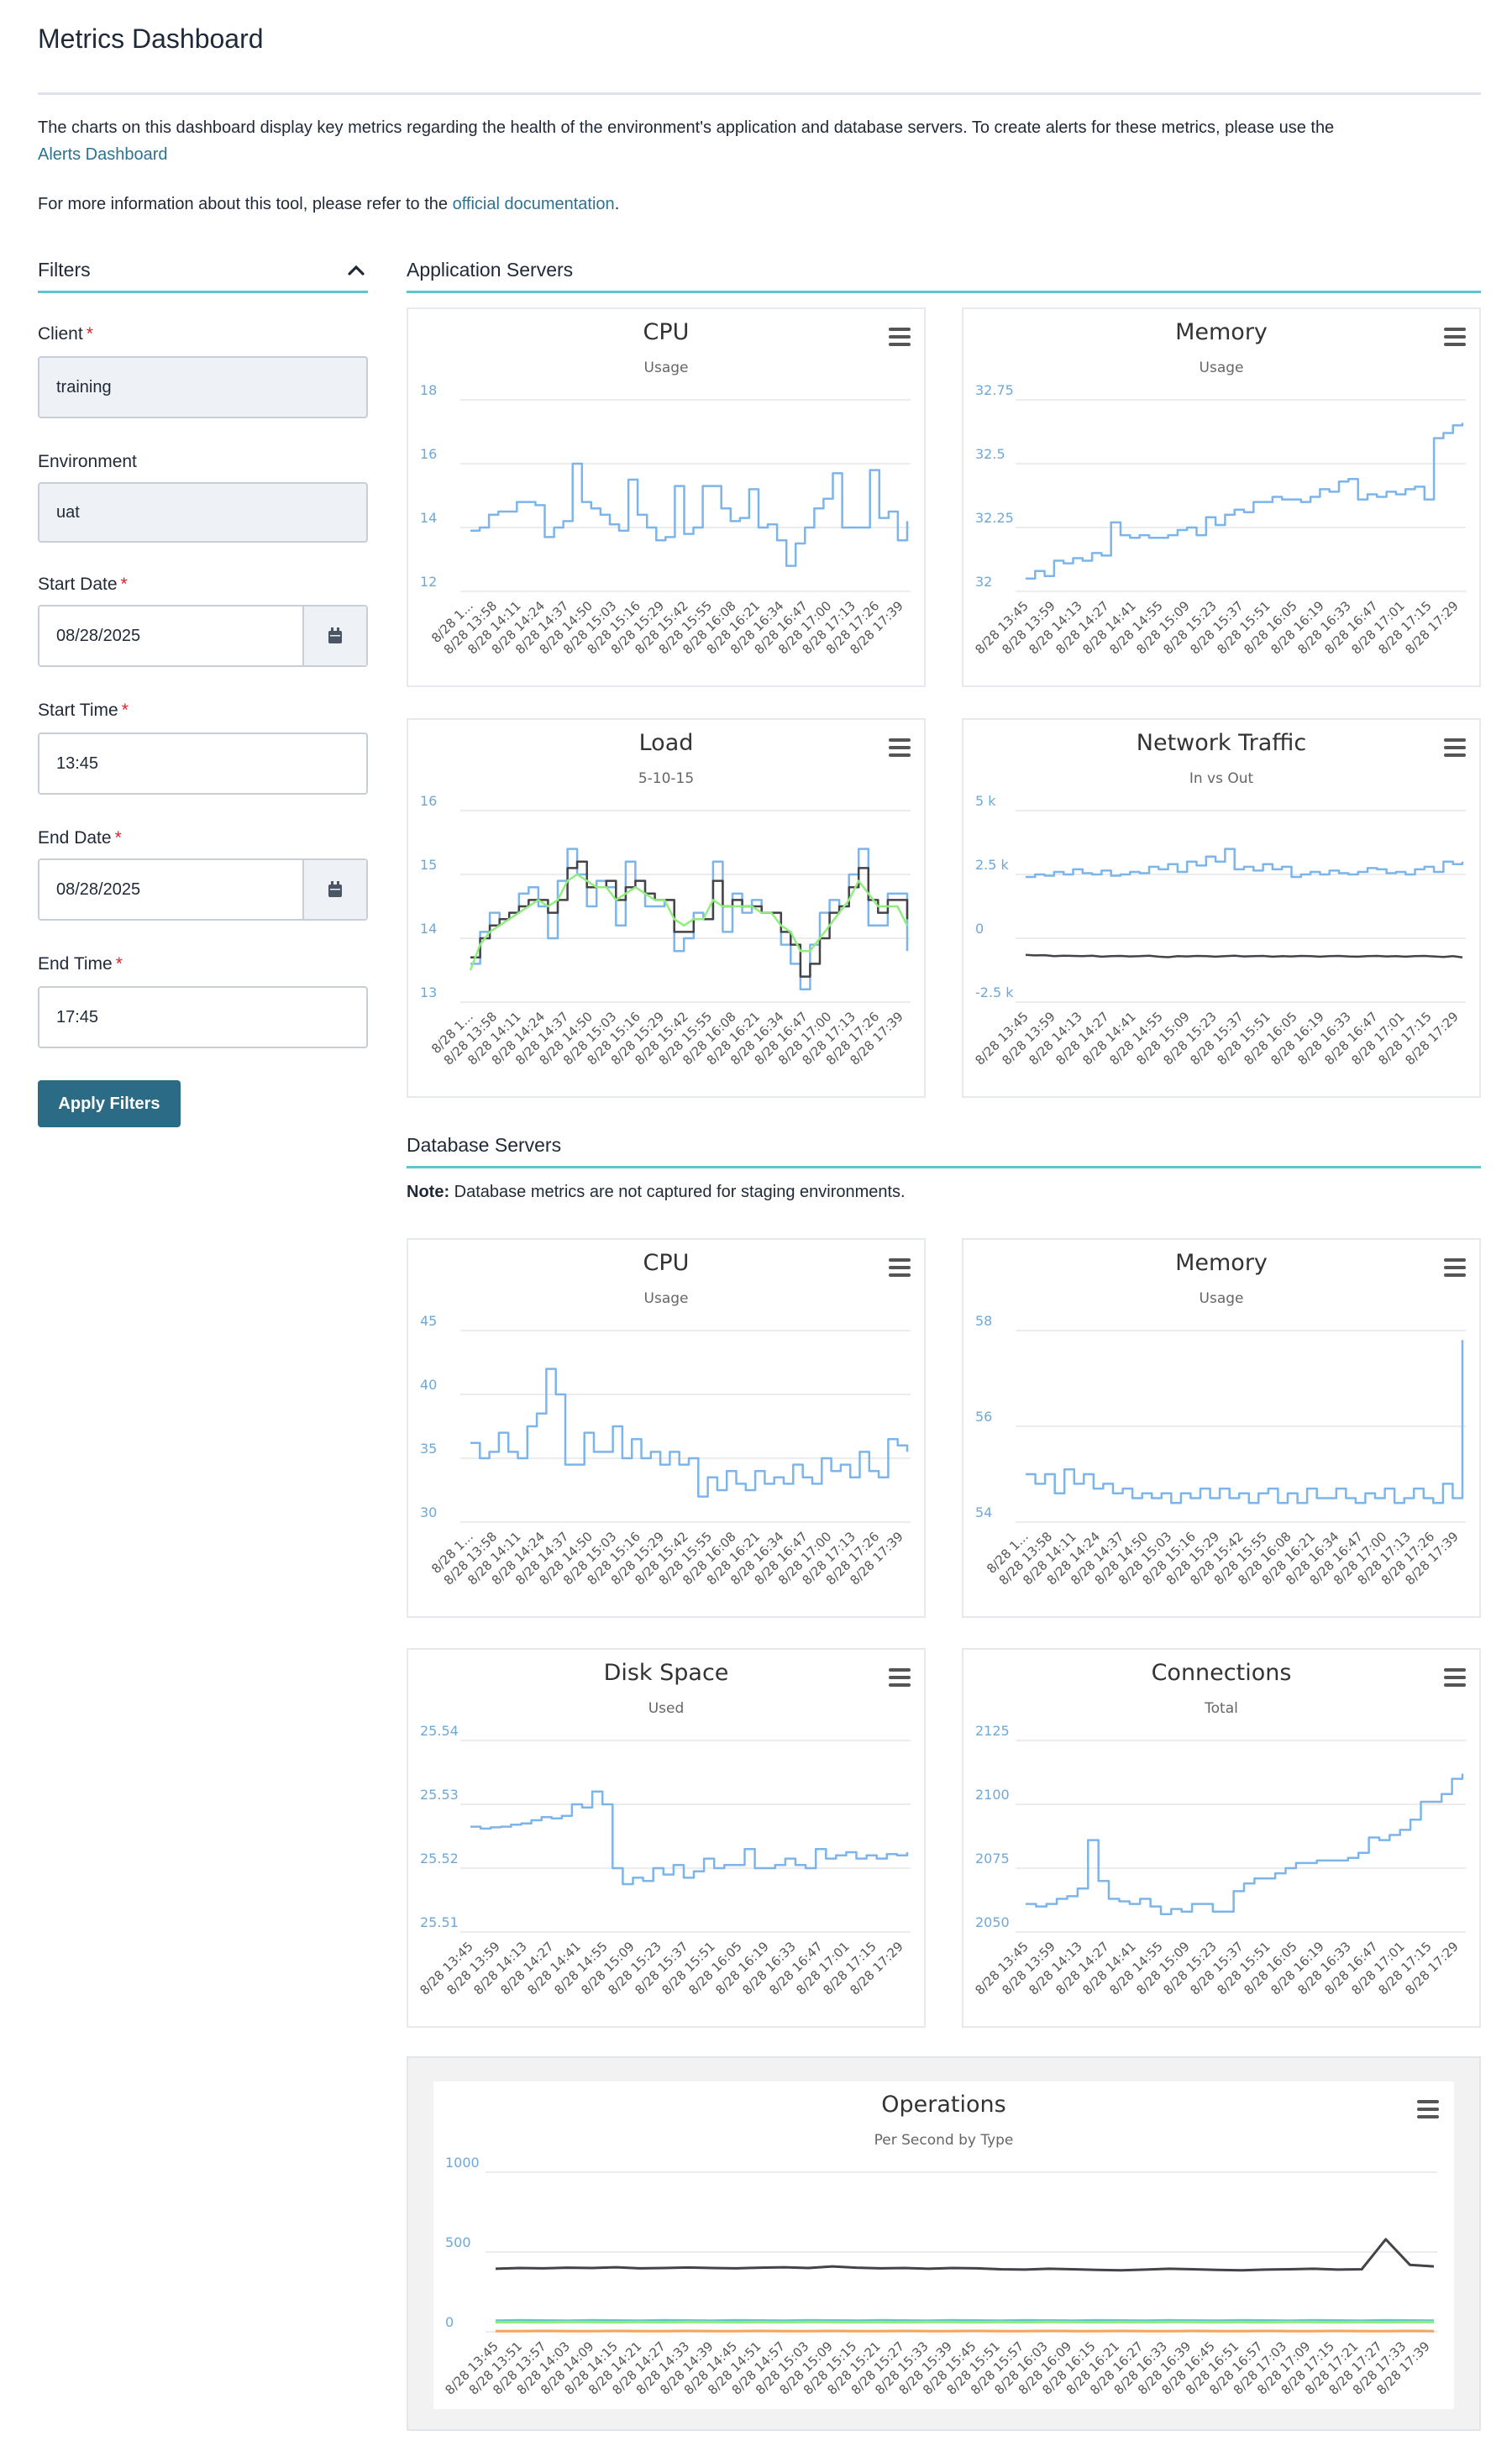 This screenshot has height=2457, width=1512. I want to click on y-tick-label: 54, so click(983, 1512).